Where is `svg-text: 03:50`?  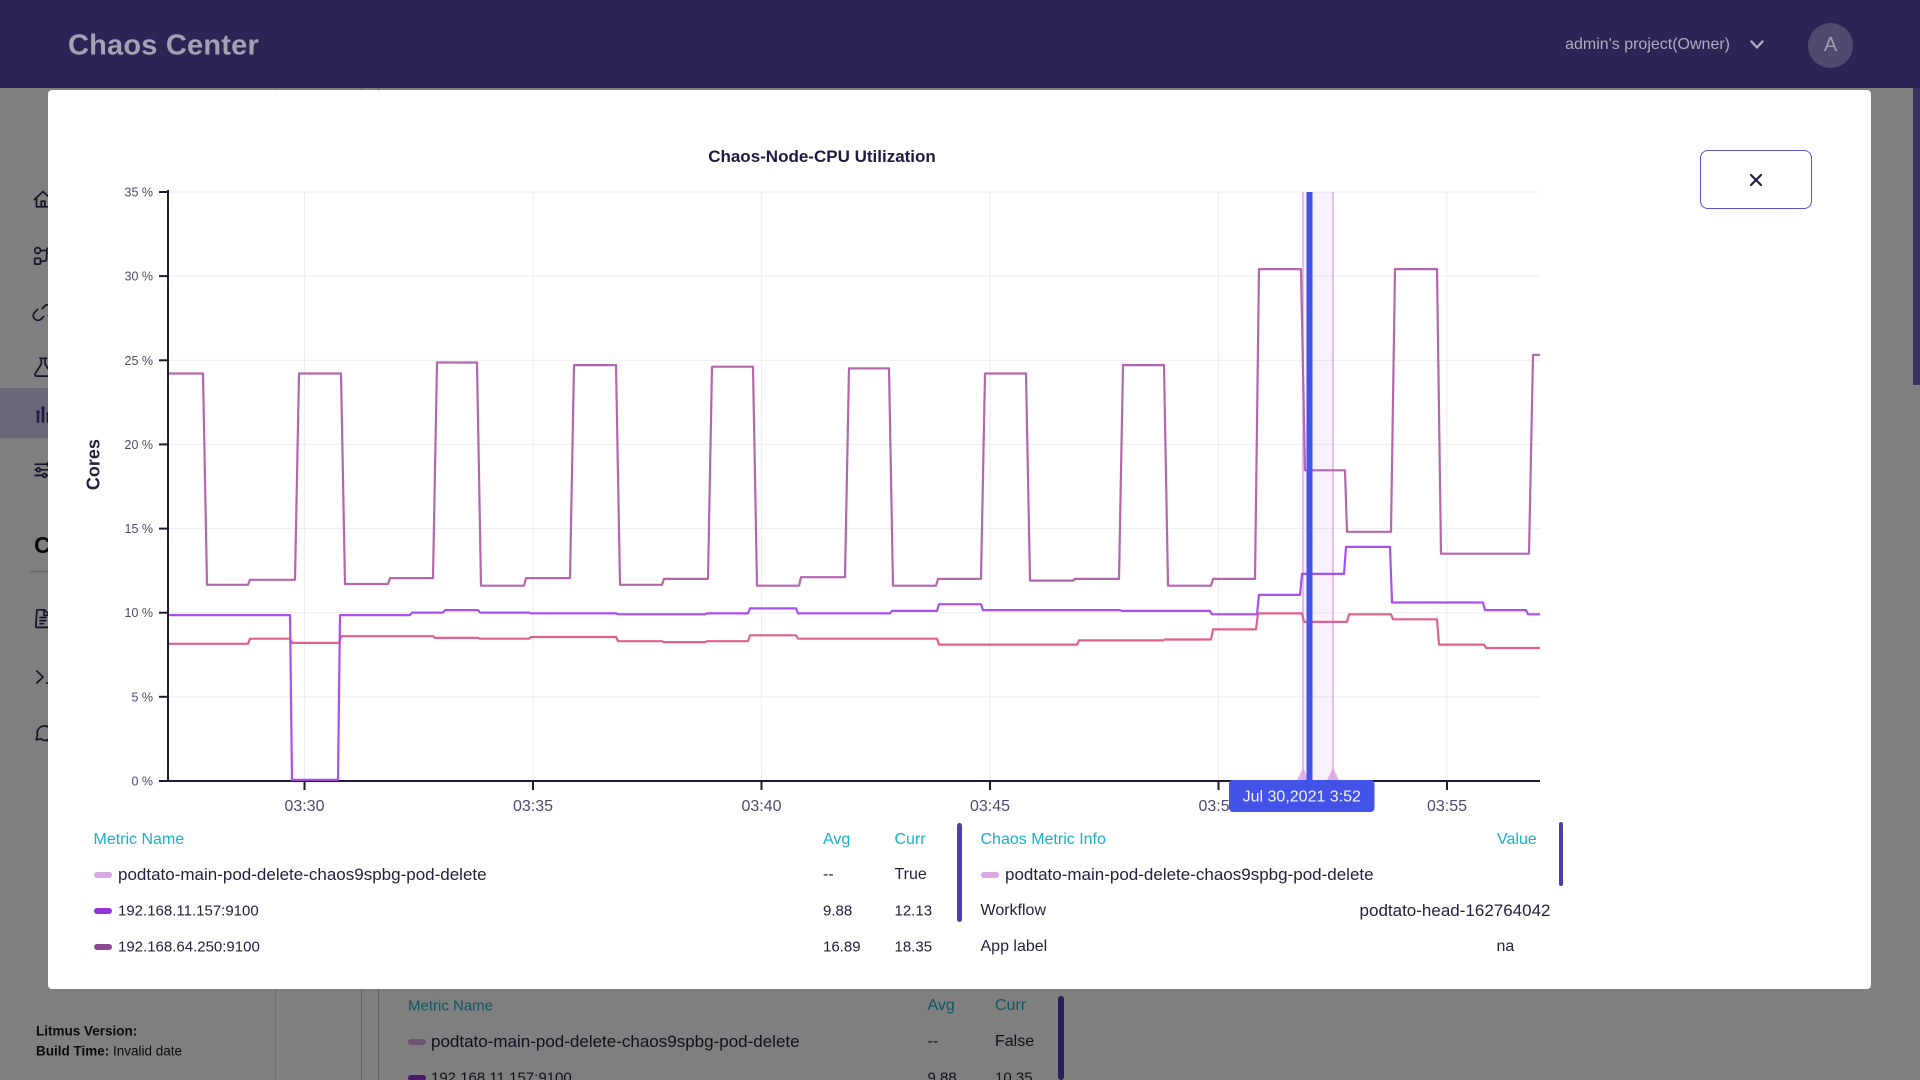
svg-text: 03:50 is located at coordinates (1218, 806).